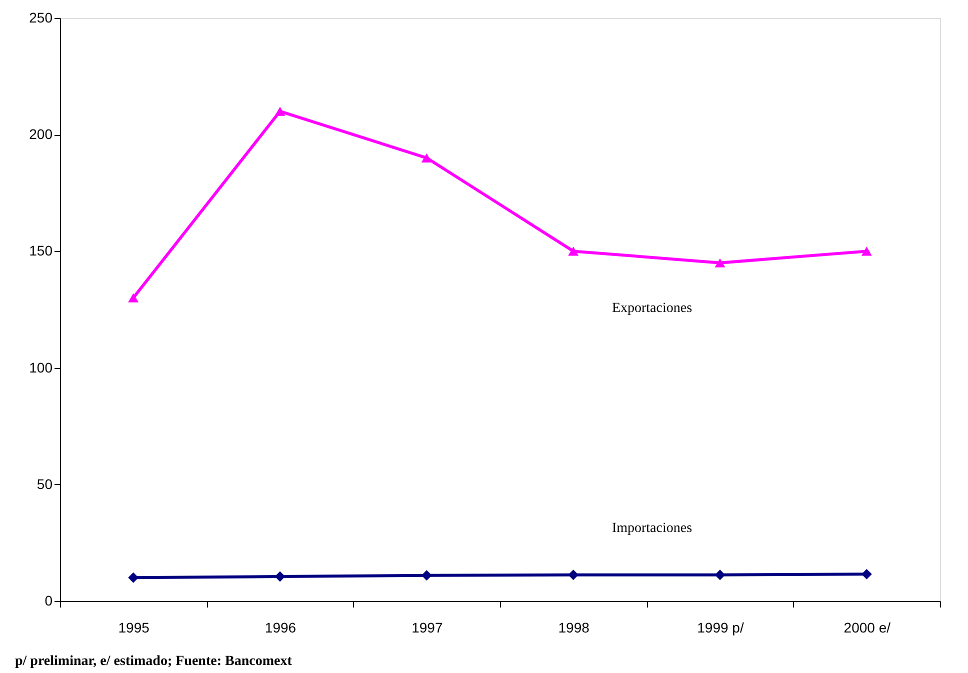 The width and height of the screenshot is (968, 673). What do you see at coordinates (867, 628) in the screenshot?
I see `x-tick-label: 2000 e/` at bounding box center [867, 628].